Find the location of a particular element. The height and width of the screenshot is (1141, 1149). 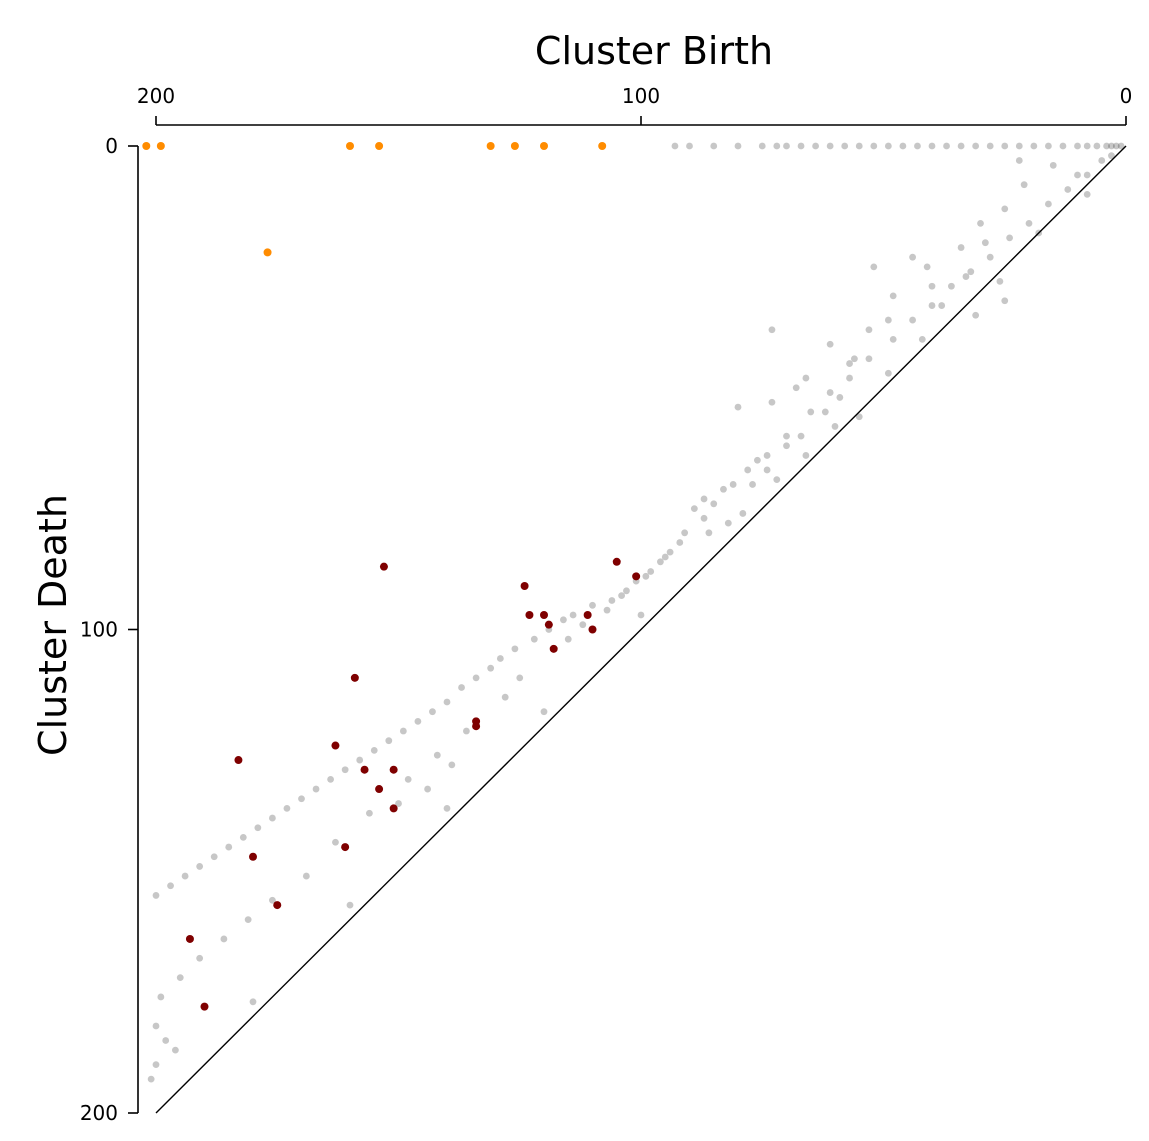

x-tick-label: 100 is located at coordinates (641, 96).